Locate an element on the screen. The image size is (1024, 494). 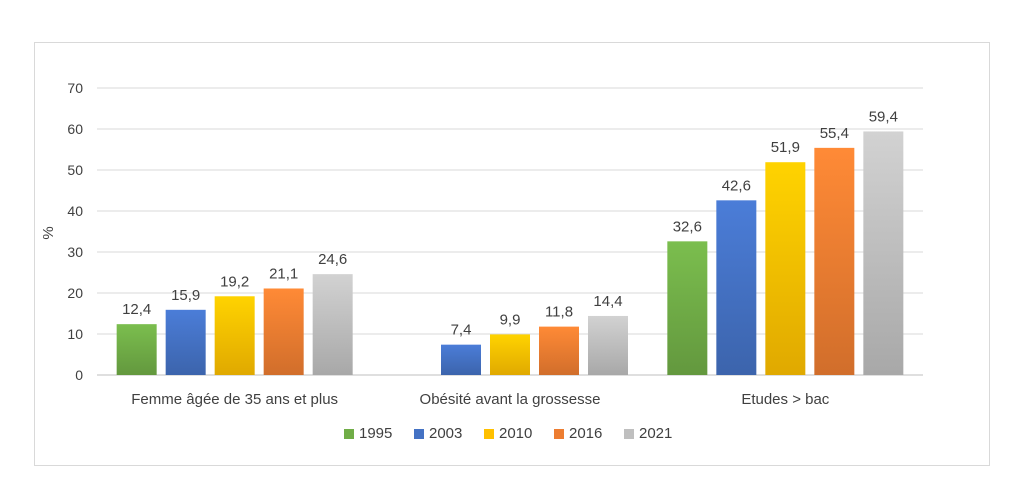
legend-label: 2021 is located at coordinates (655, 433).